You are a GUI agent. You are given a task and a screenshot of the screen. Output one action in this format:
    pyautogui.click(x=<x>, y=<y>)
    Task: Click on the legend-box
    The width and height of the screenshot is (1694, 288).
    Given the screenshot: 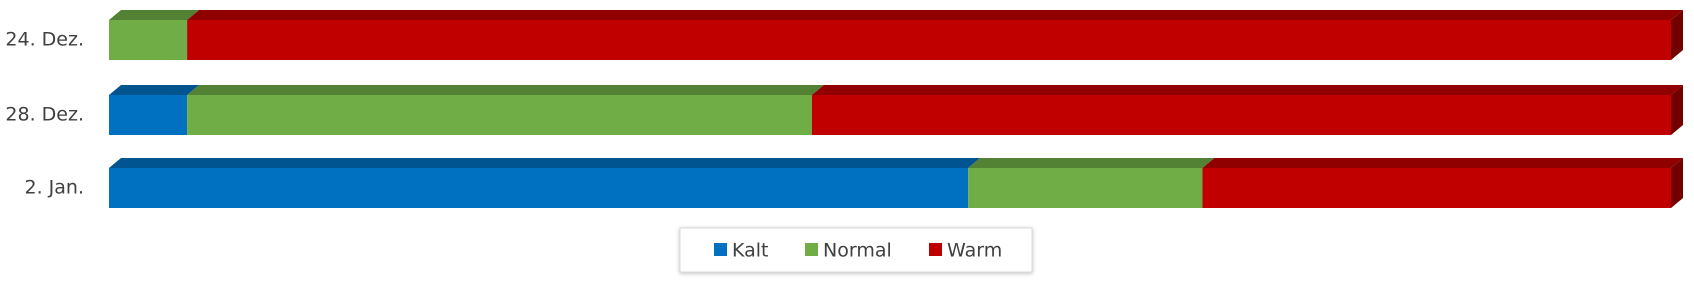 What is the action you would take?
    pyautogui.click(x=856, y=250)
    